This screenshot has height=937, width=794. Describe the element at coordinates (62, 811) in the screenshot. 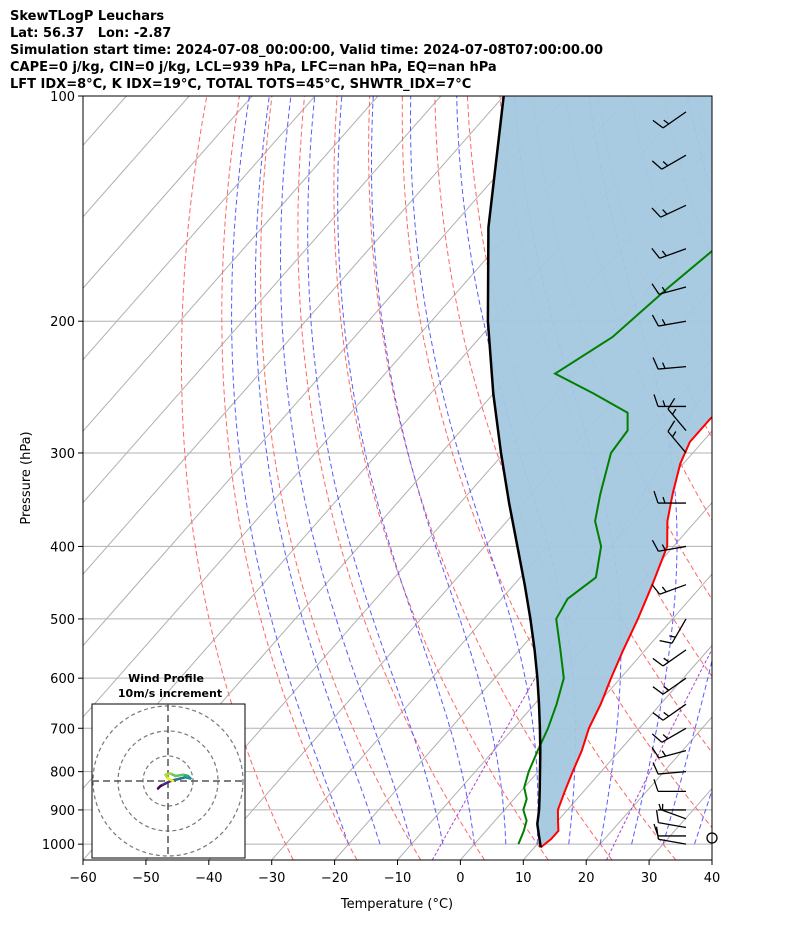

I see `y-tick-label: 900` at that location.